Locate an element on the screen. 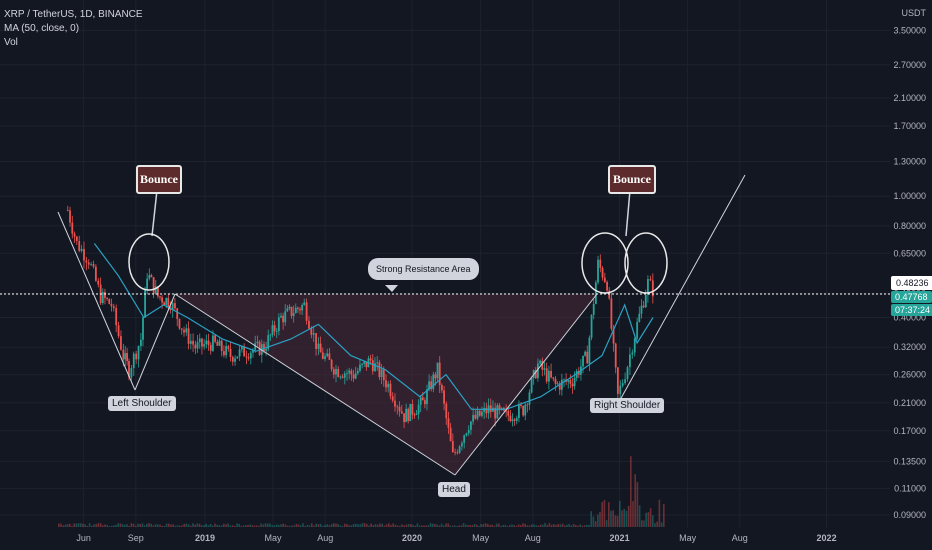  resistance-label: Strong Resistance Area is located at coordinates (423, 269).